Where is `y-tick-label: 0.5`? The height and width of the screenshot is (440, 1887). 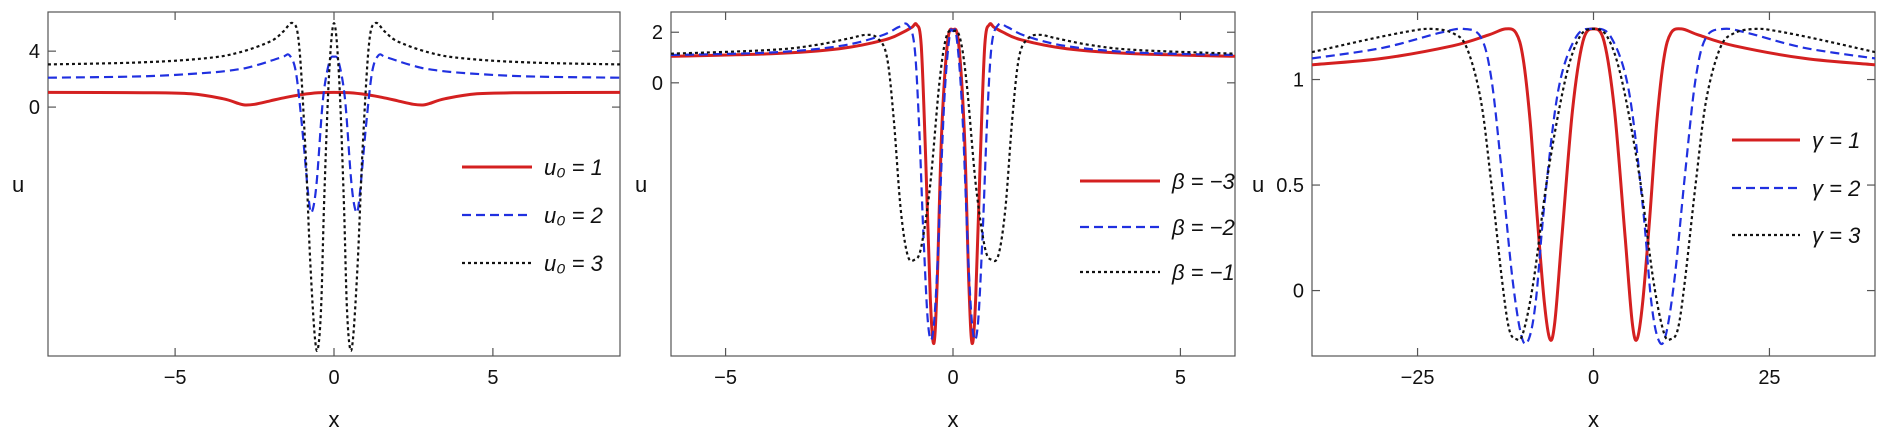
y-tick-label: 0.5 is located at coordinates (1290, 186).